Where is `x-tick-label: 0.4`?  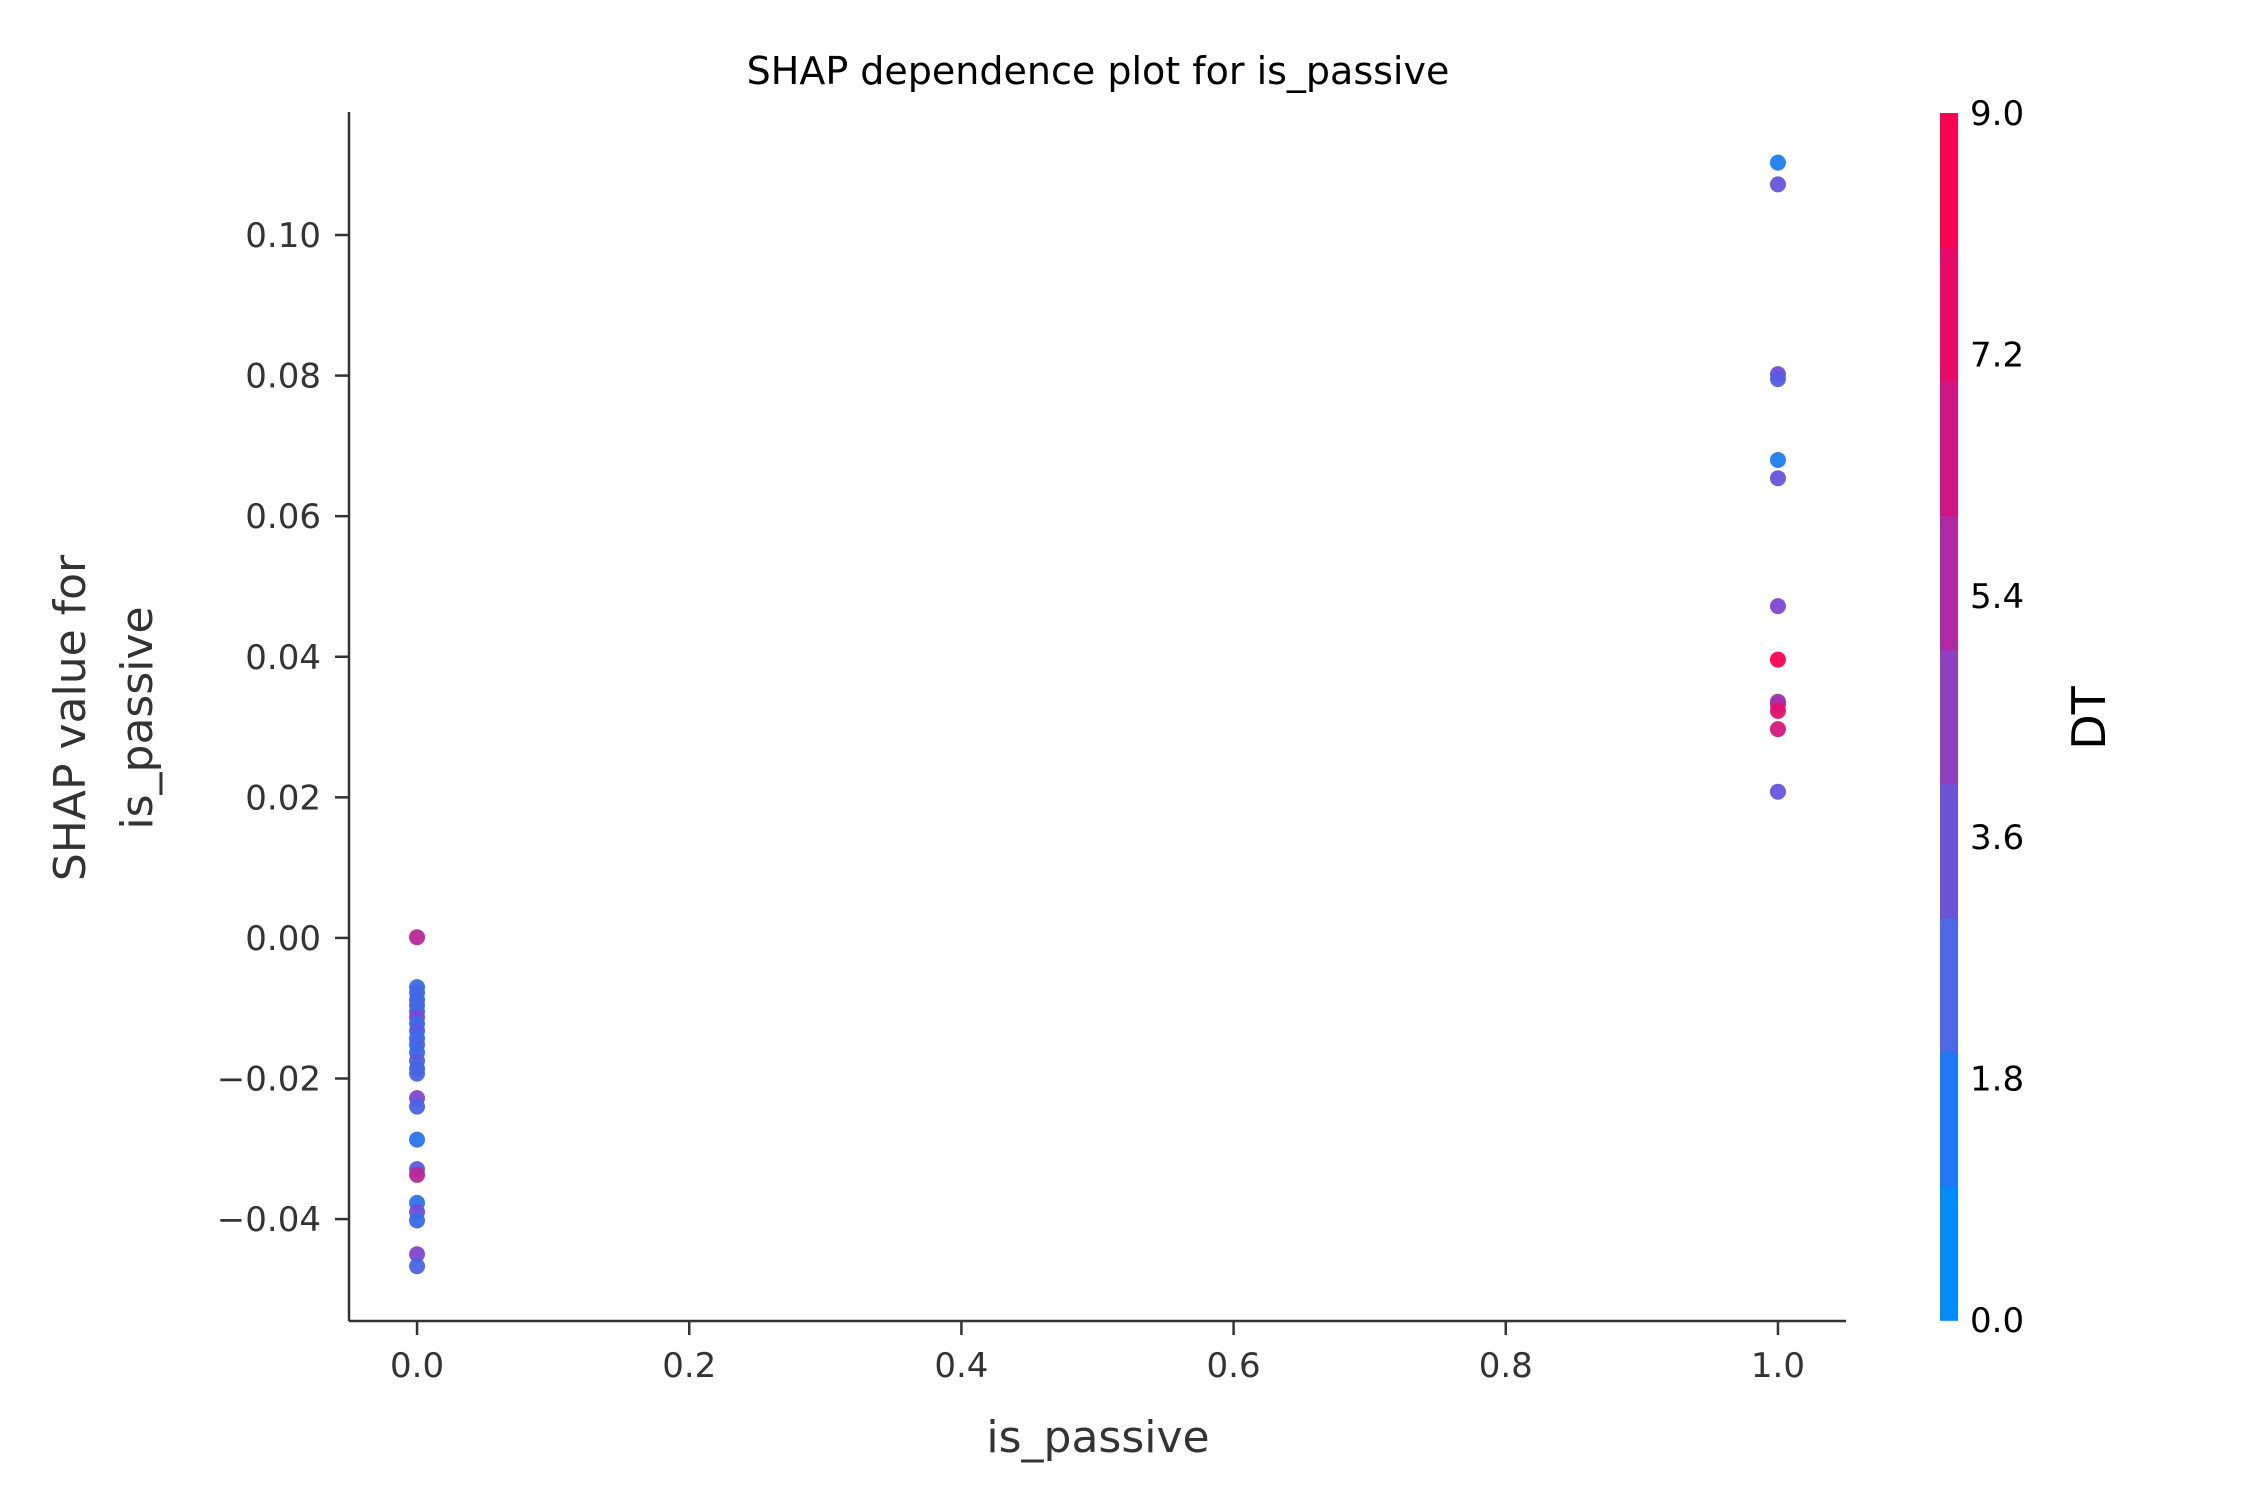 x-tick-label: 0.4 is located at coordinates (961, 1366).